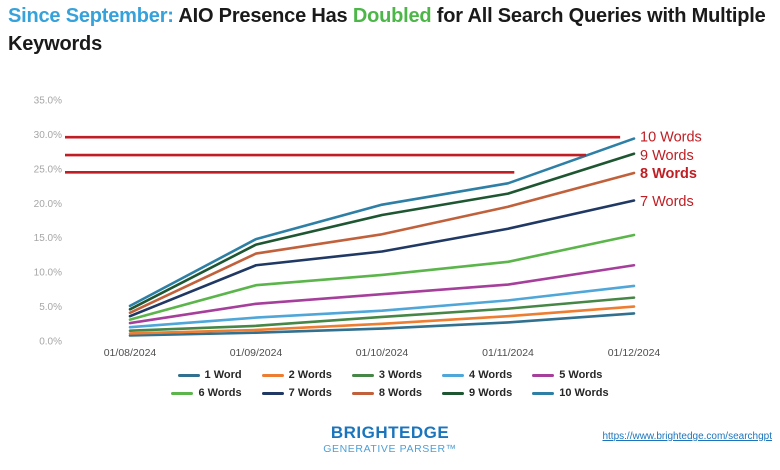  What do you see at coordinates (491, 393) in the screenshot?
I see `legend-label-9-words: 9 Words` at bounding box center [491, 393].